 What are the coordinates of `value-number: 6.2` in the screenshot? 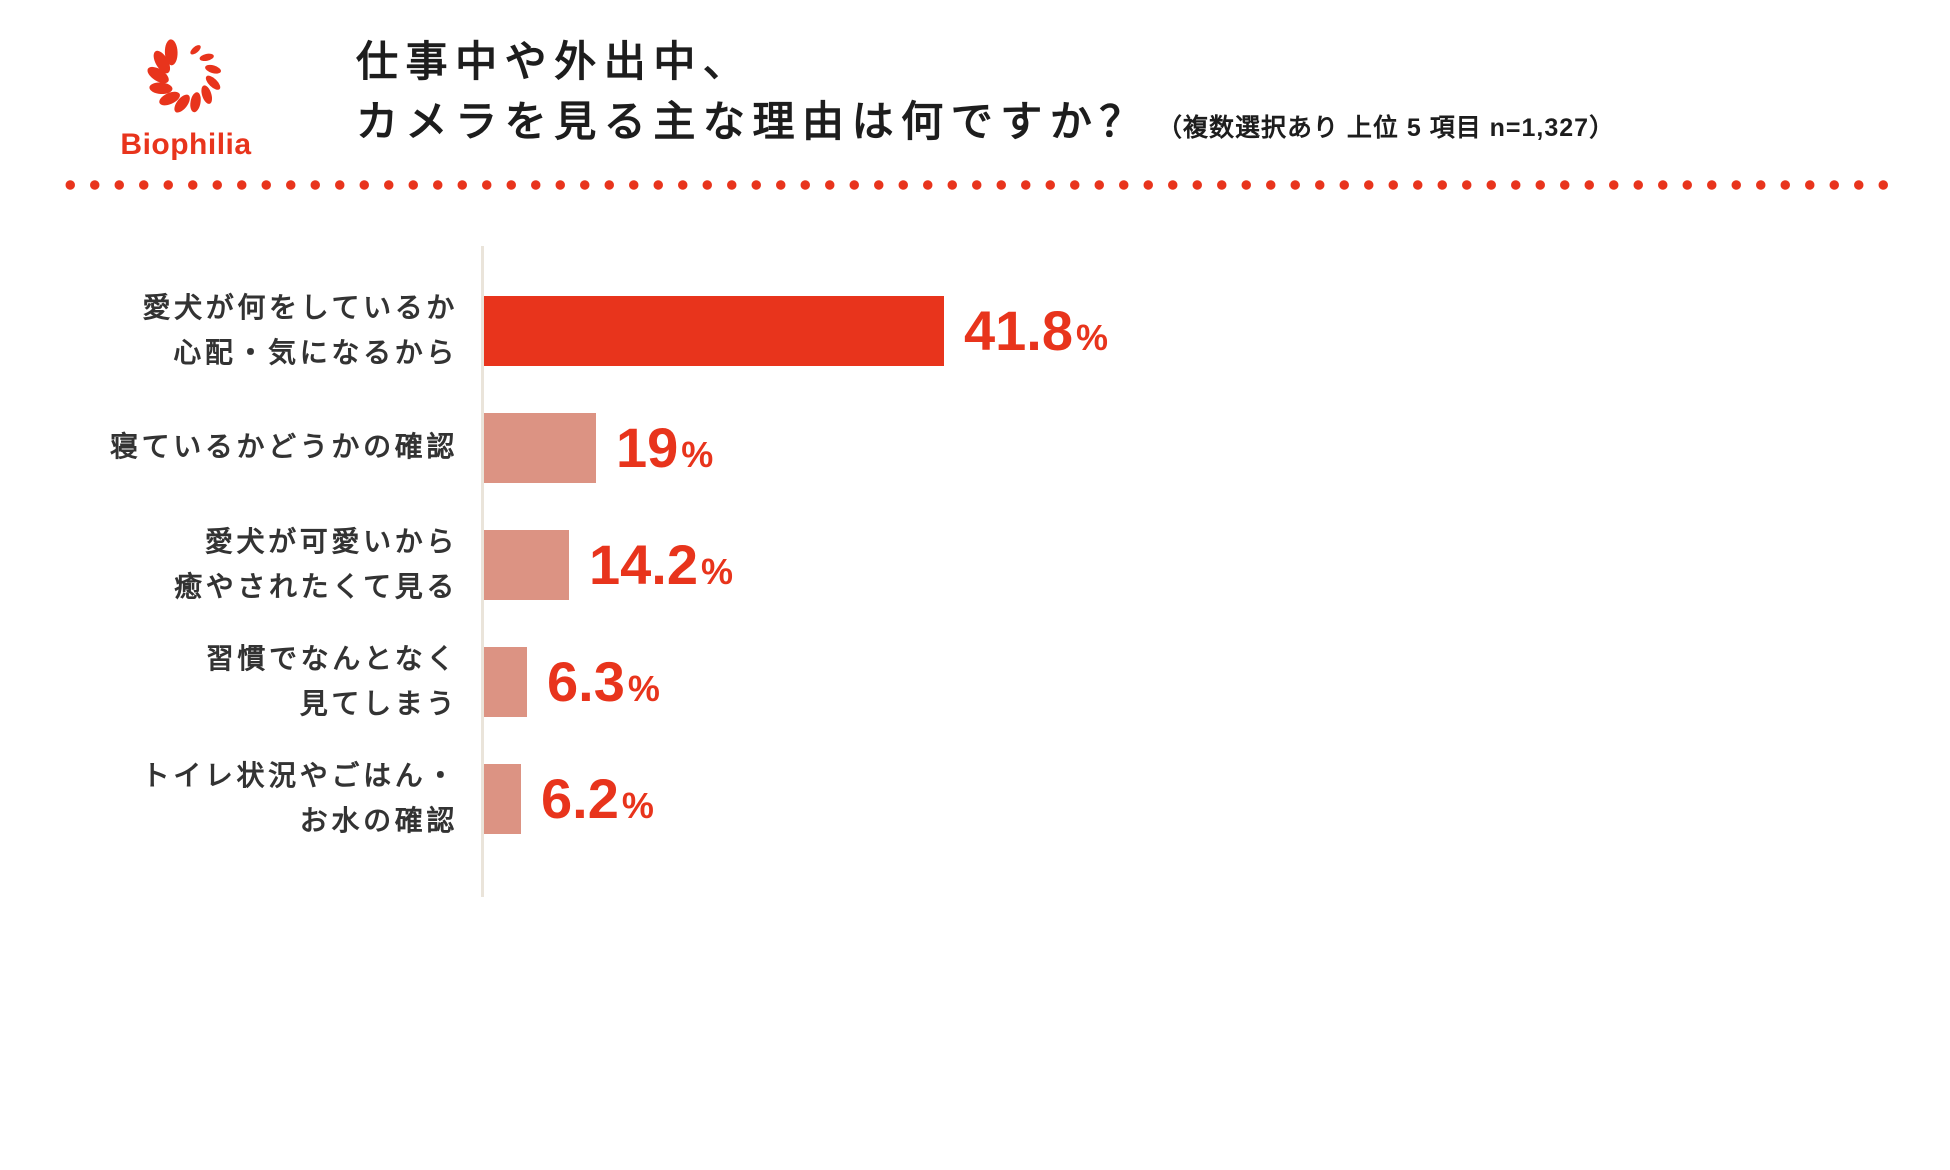 It's located at (580, 798).